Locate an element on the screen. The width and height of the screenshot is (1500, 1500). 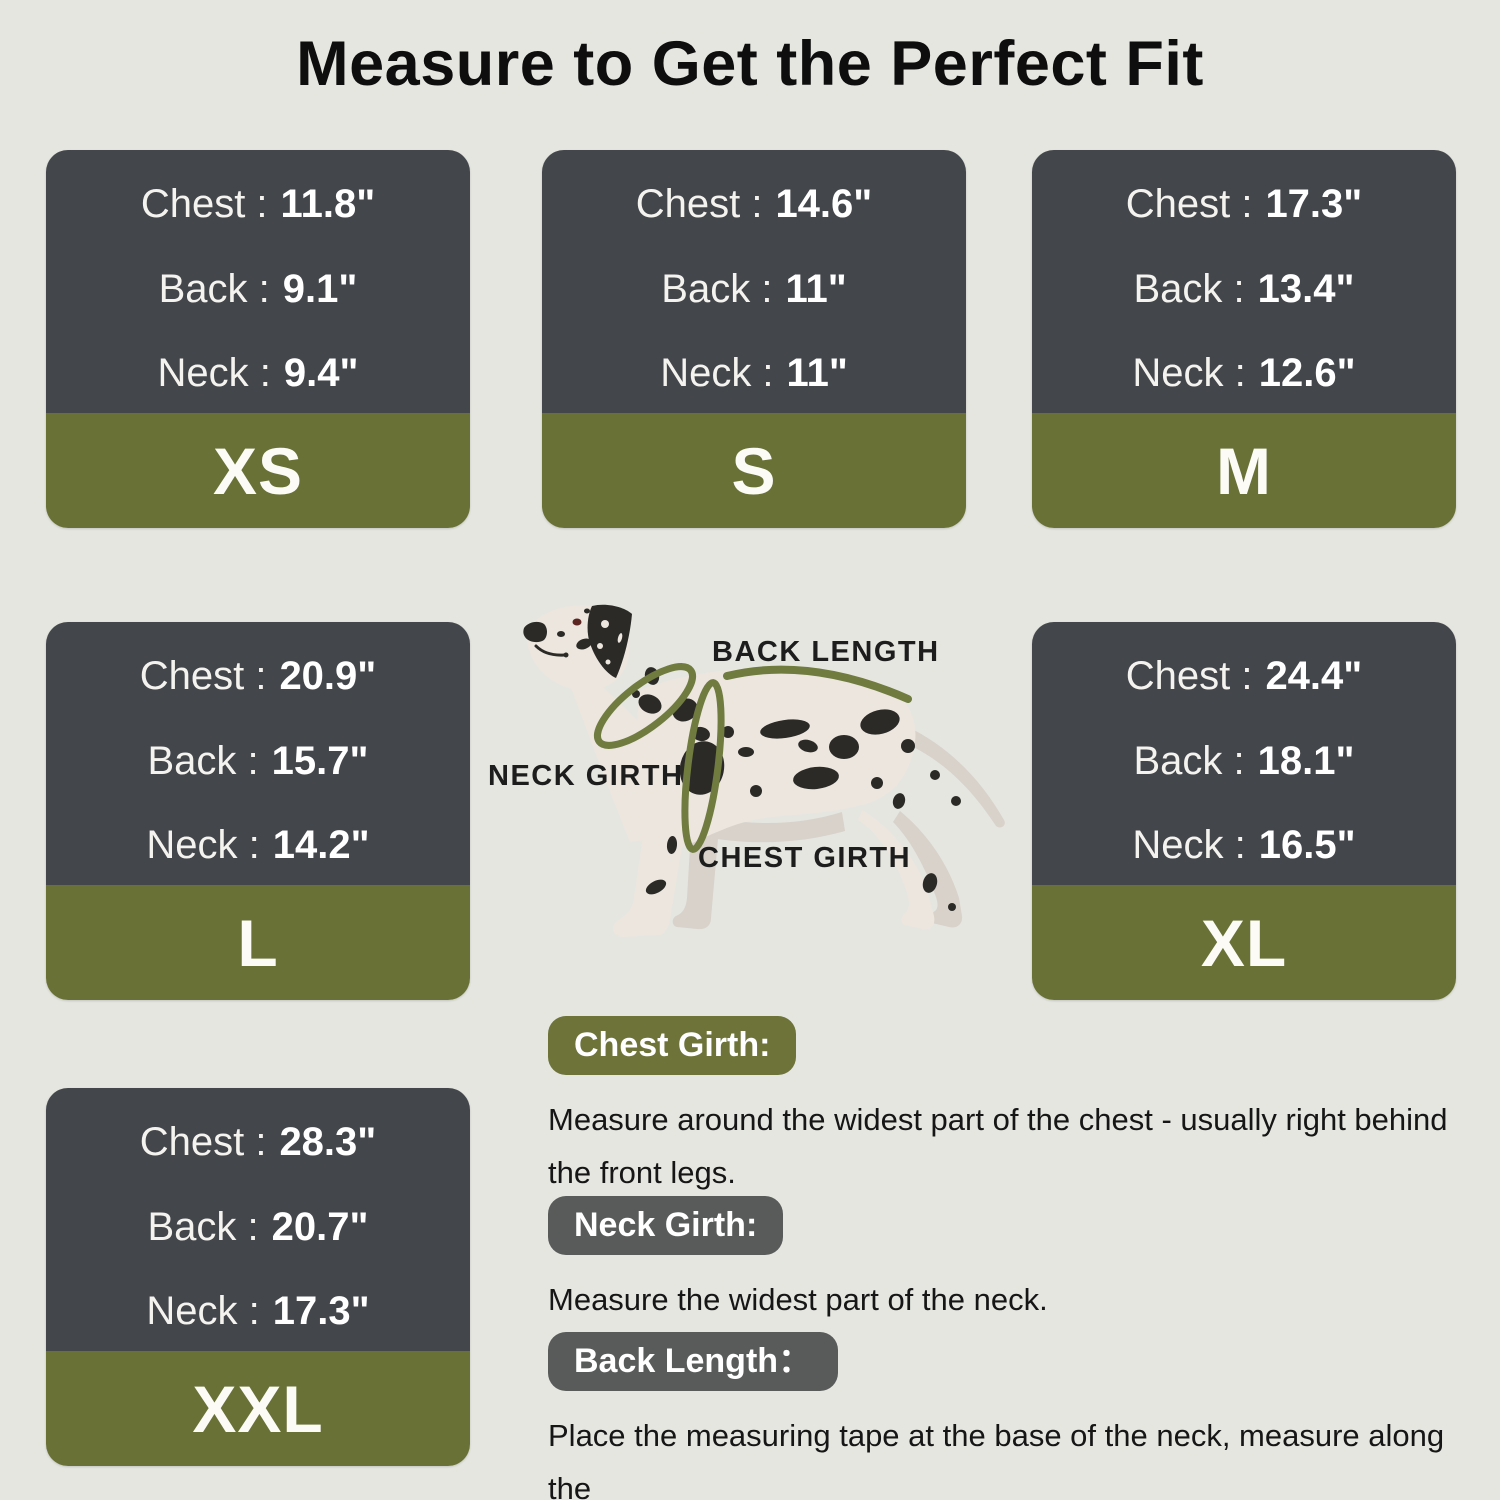
size-band: L is located at coordinates (258, 942).